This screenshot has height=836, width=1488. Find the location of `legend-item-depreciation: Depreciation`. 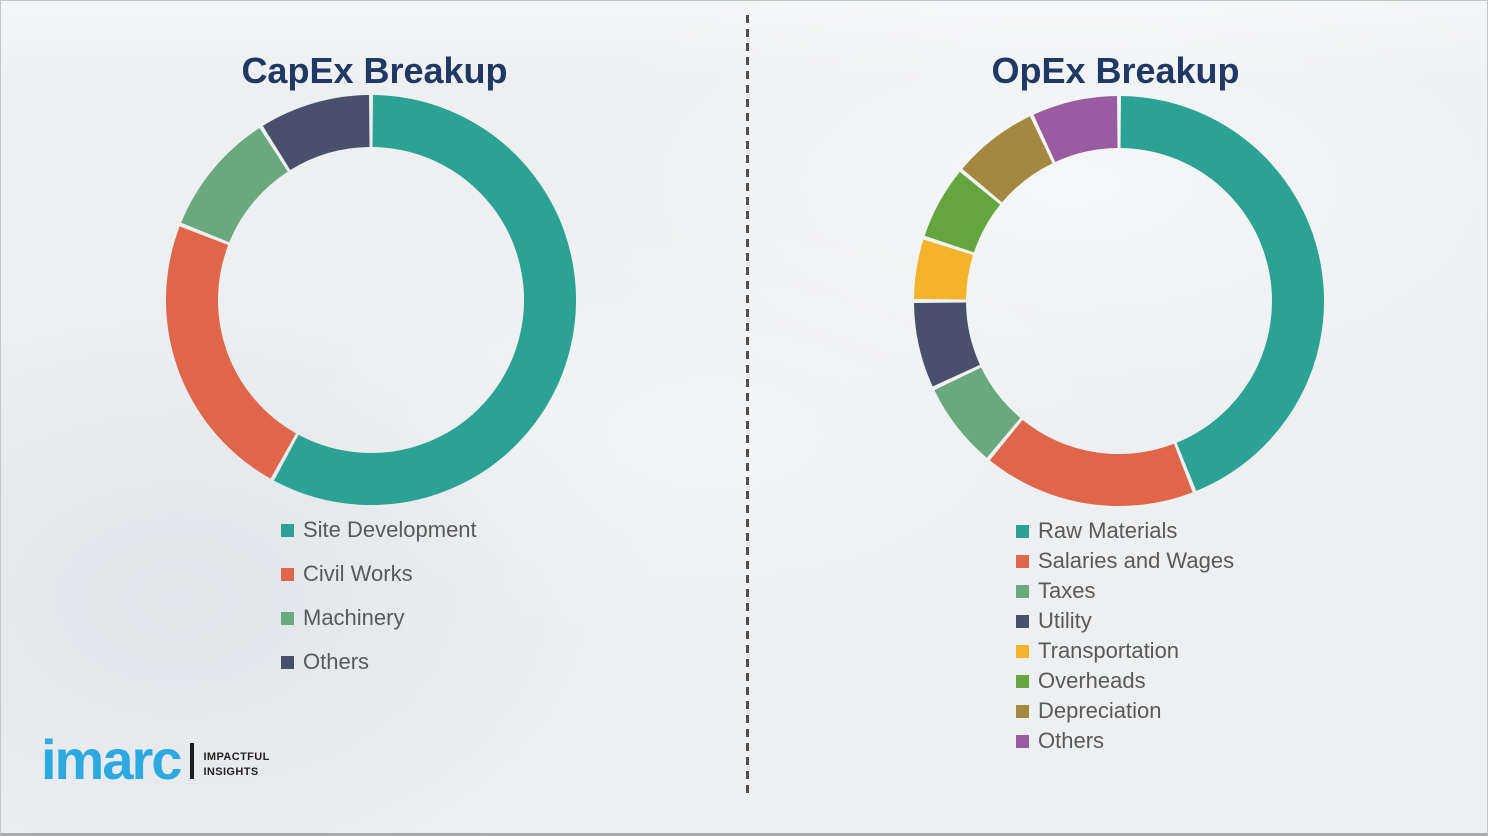

legend-item-depreciation: Depreciation is located at coordinates (1125, 711).